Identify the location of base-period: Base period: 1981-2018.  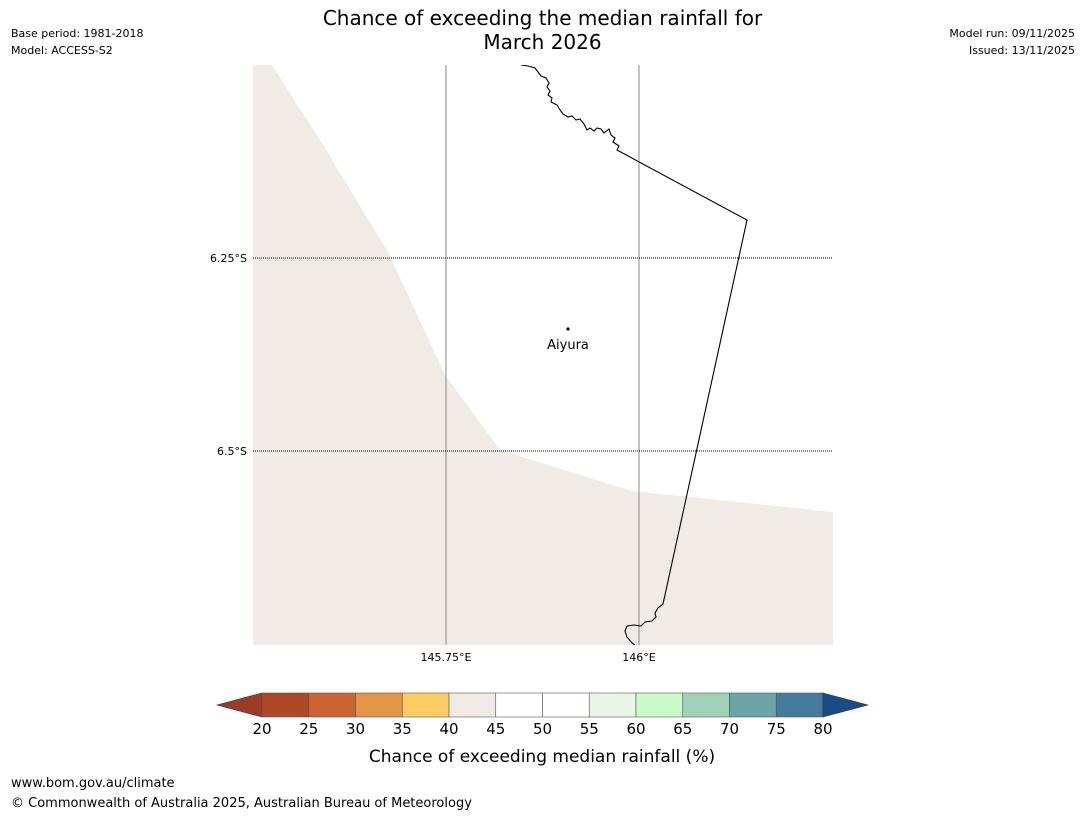
(77, 33).